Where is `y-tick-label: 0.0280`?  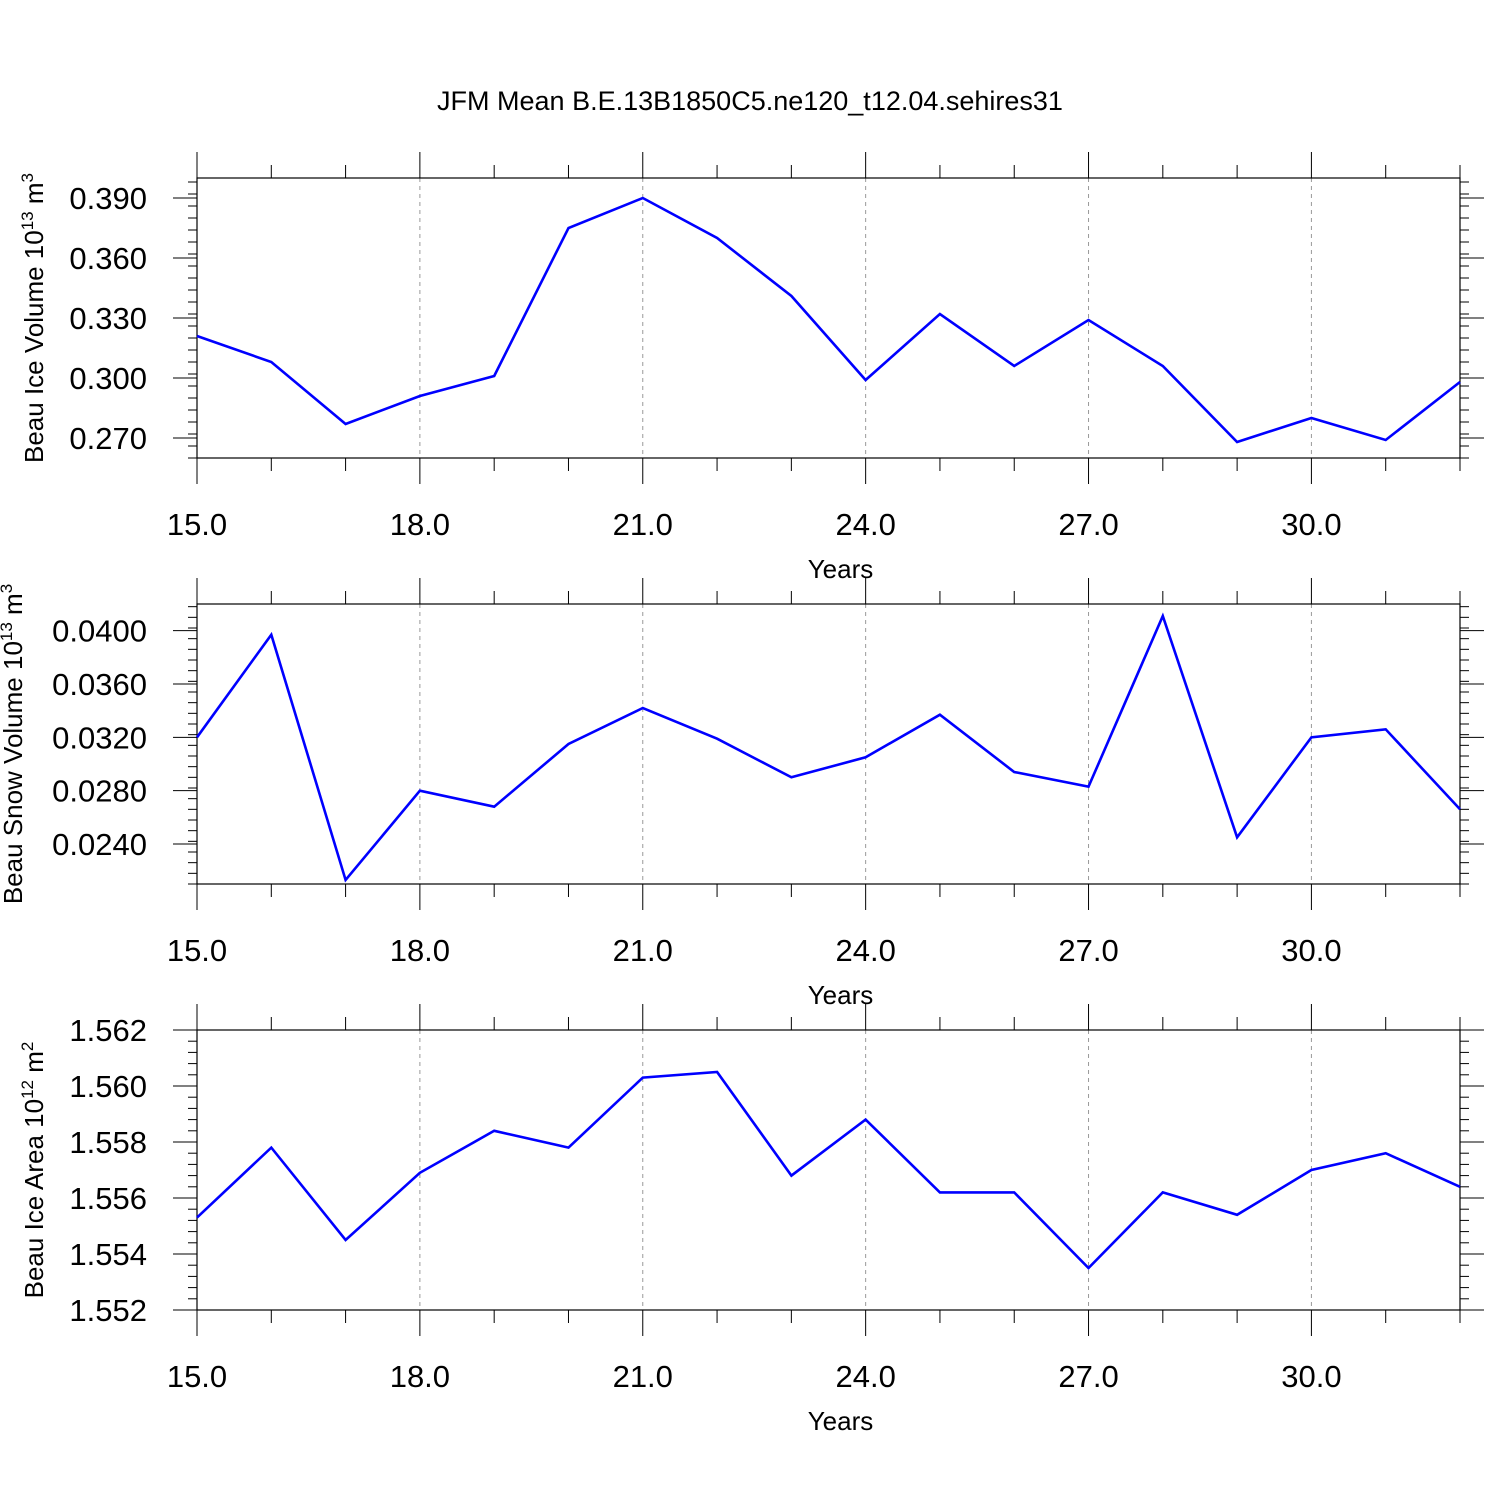
y-tick-label: 0.0280 is located at coordinates (99, 791).